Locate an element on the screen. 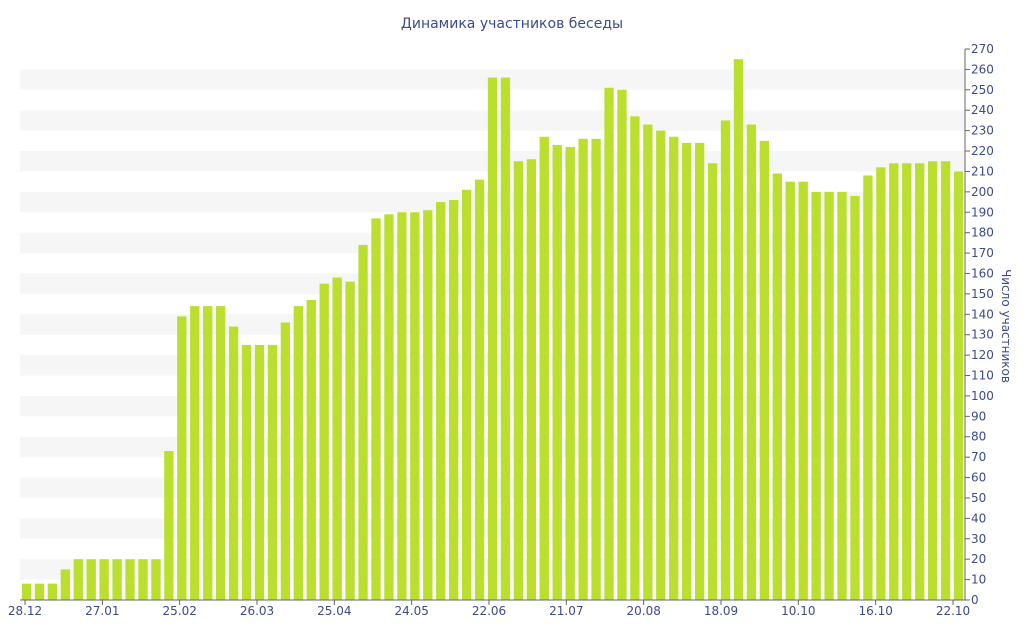 This screenshot has width=1024, height=644. y-tick-label: 150 is located at coordinates (982, 294).